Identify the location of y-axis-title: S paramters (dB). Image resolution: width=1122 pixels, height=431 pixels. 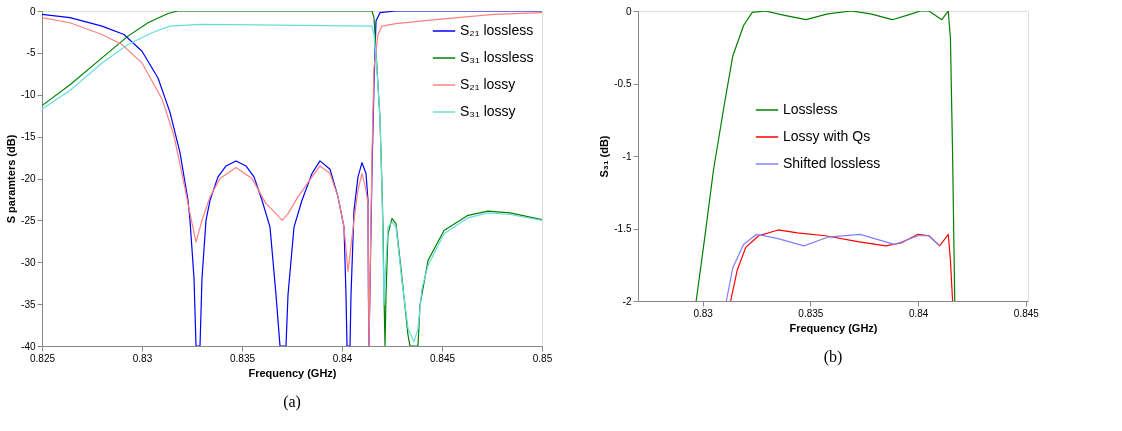
(11, 179).